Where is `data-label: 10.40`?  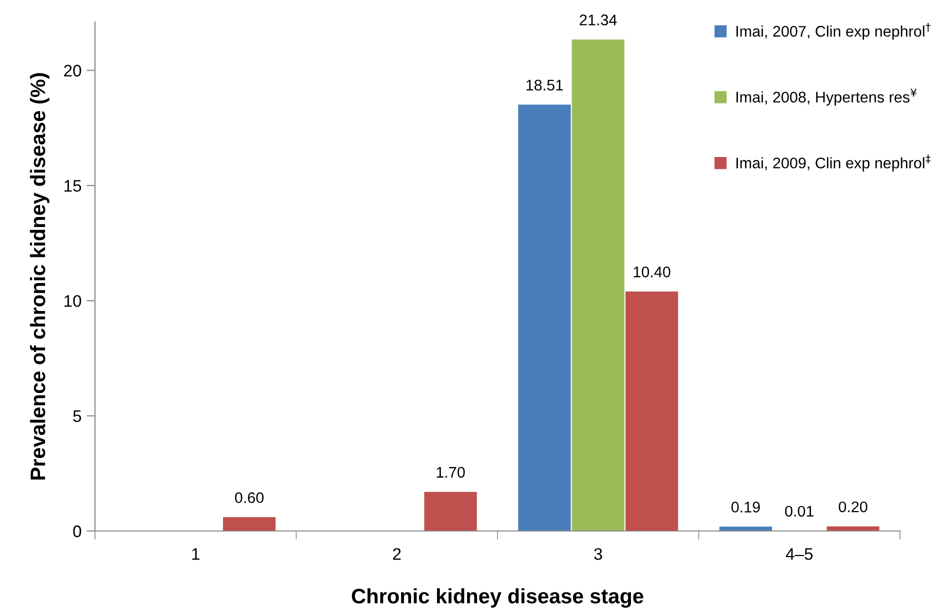
data-label: 10.40 is located at coordinates (652, 272).